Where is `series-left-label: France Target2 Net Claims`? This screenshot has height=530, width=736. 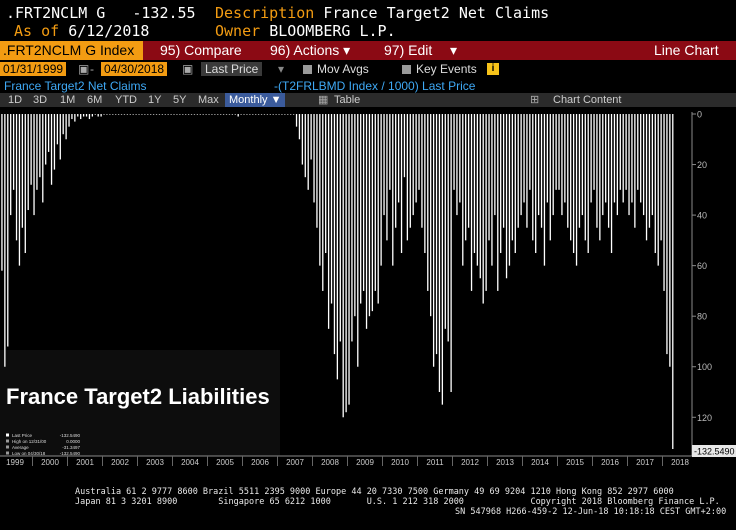
series-left-label: France Target2 Net Claims is located at coordinates (75, 86).